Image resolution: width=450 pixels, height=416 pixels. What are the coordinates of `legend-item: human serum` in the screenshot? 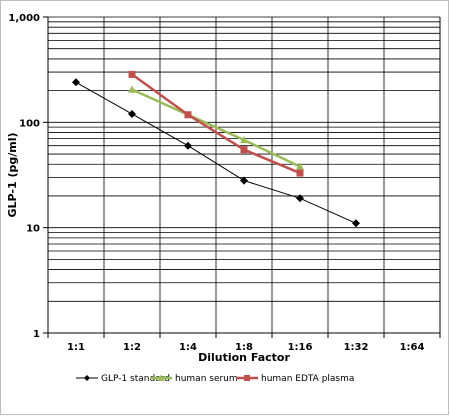 It's located at (194, 379).